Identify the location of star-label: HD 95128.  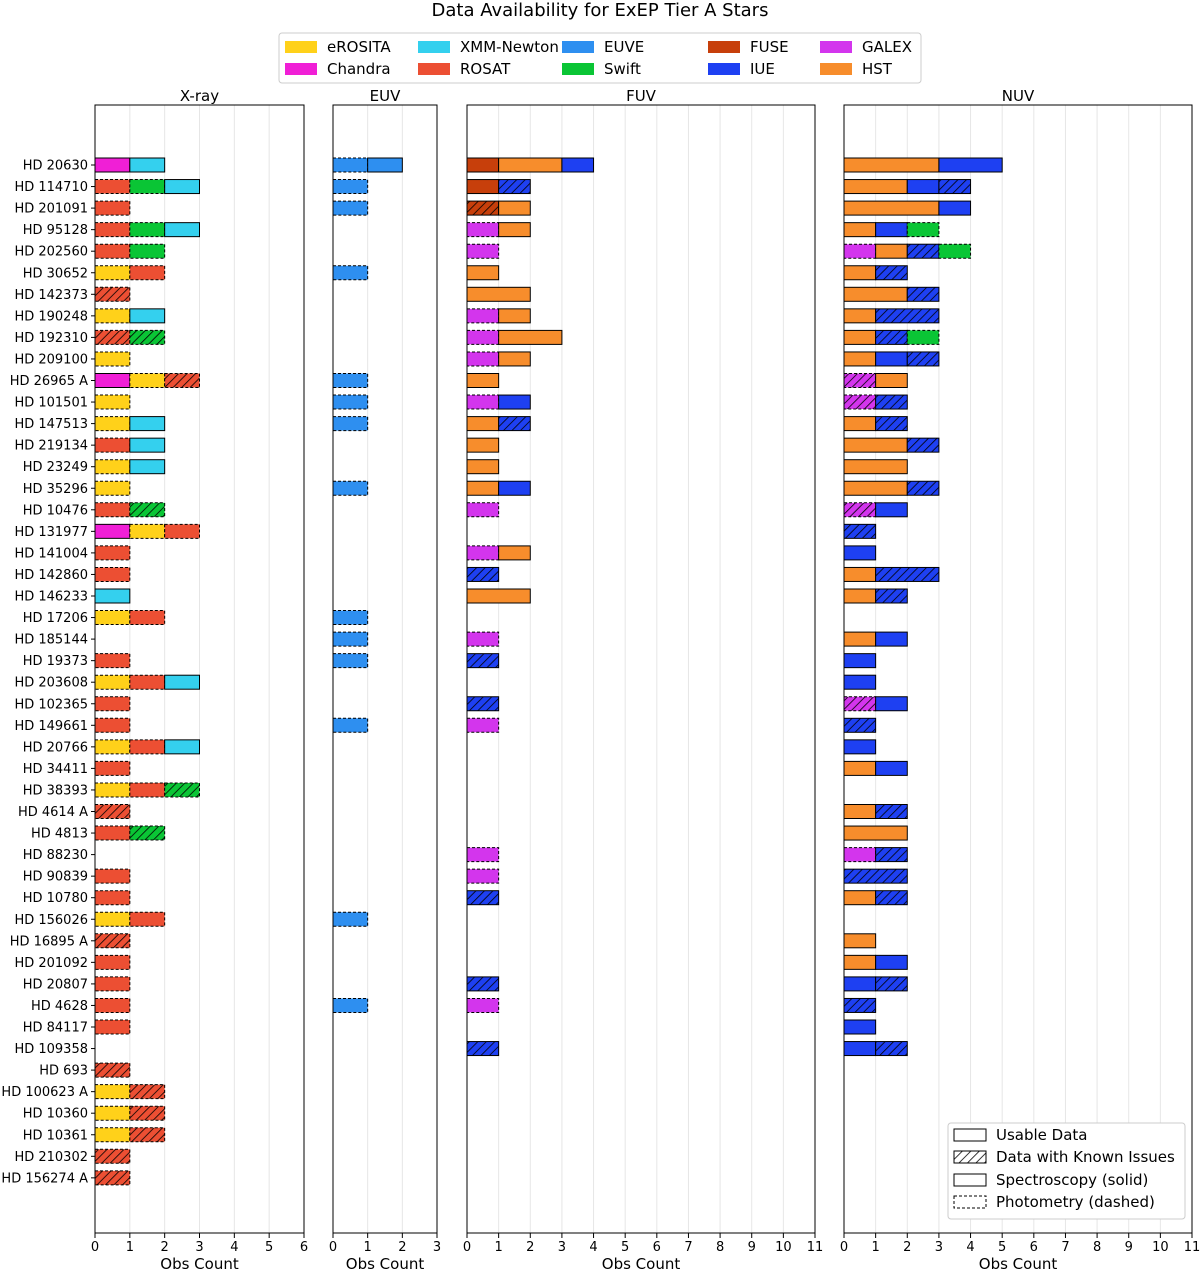
(55, 230).